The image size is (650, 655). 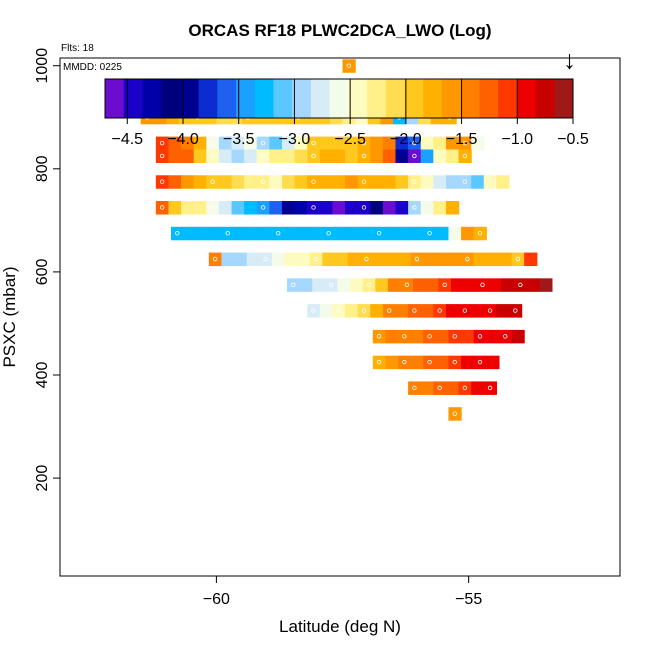 What do you see at coordinates (517, 139) in the screenshot?
I see `colorbar-tick-label: −1.0` at bounding box center [517, 139].